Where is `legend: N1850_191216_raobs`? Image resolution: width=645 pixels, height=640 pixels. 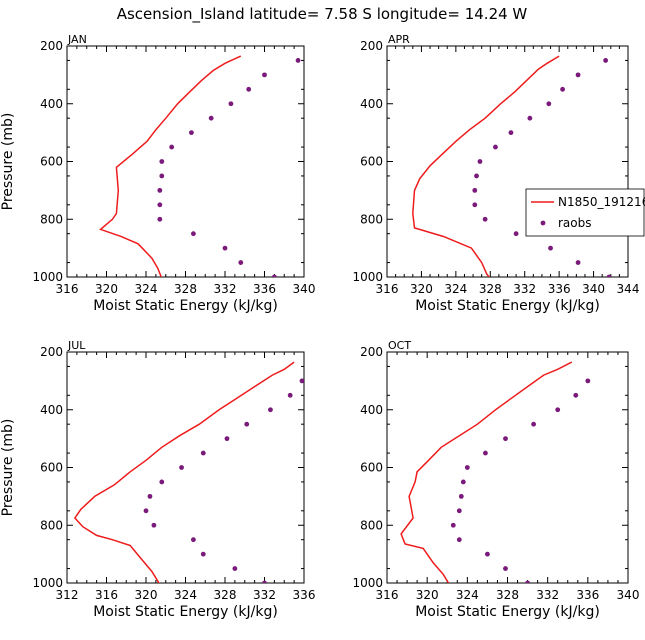
legend: N1850_191216_raobs is located at coordinates (585, 212).